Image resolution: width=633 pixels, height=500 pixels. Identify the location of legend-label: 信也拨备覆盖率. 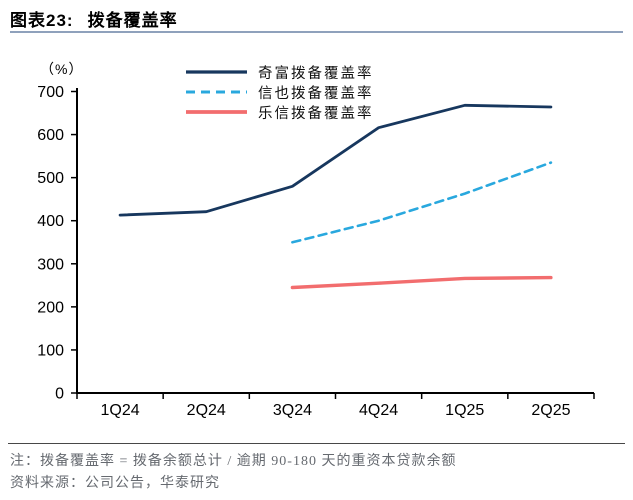
(316, 93).